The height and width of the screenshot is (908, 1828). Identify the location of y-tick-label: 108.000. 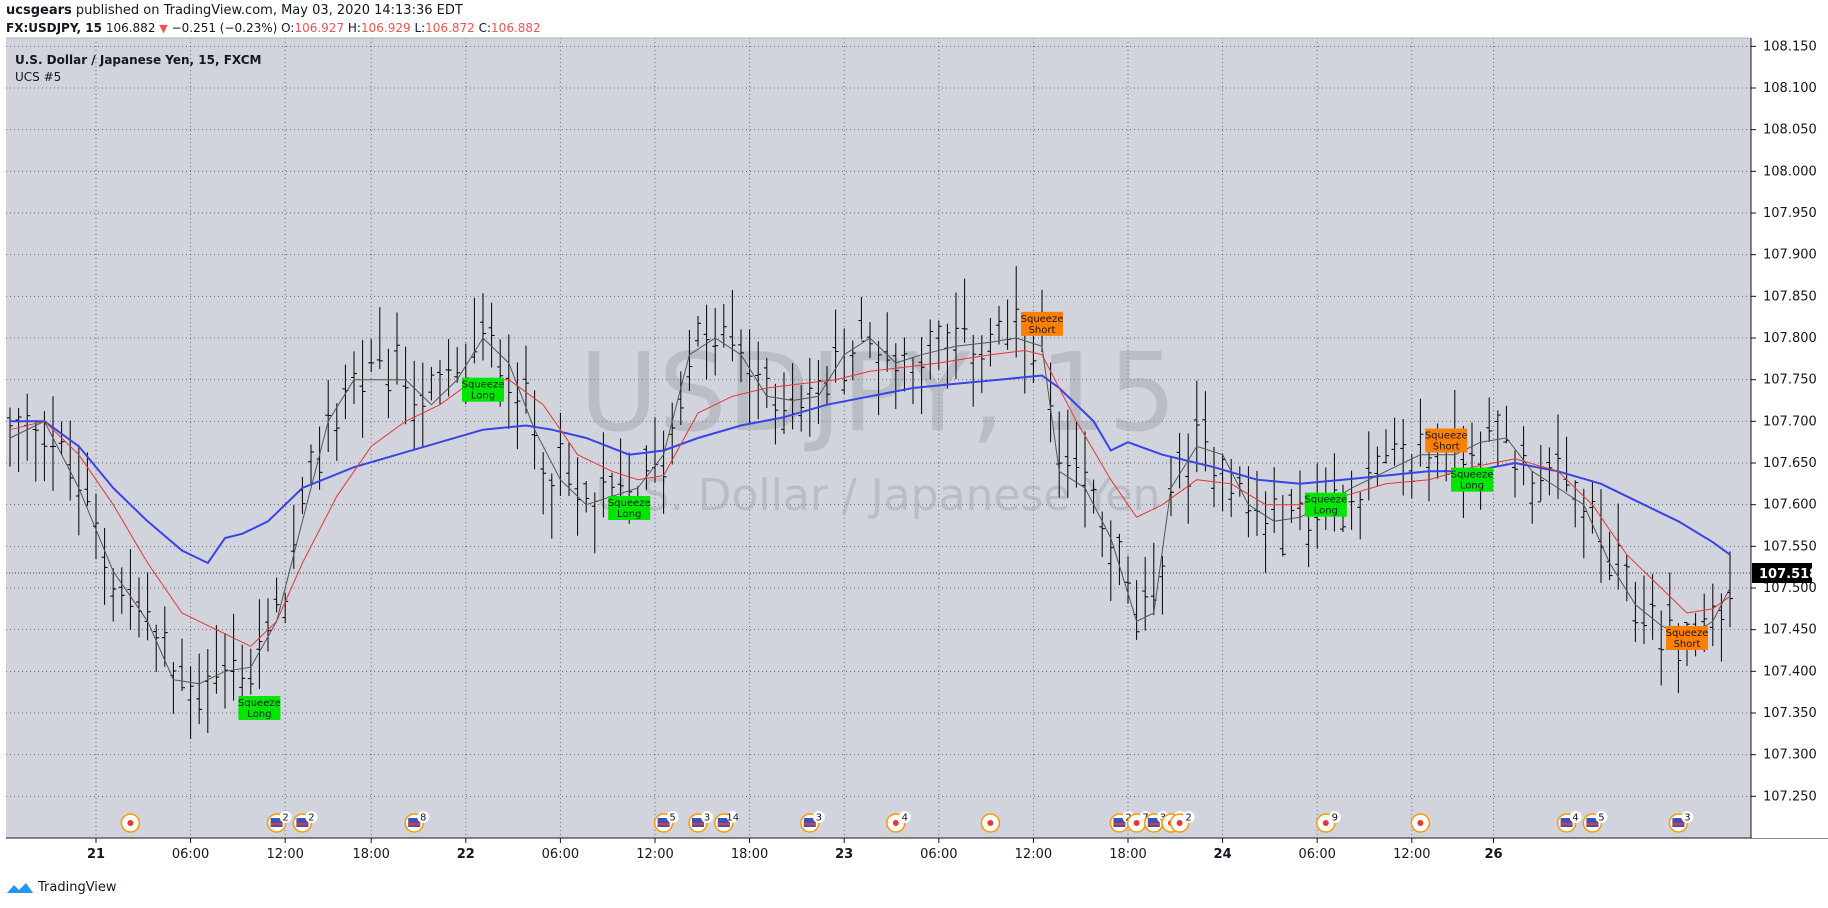
(1790, 171).